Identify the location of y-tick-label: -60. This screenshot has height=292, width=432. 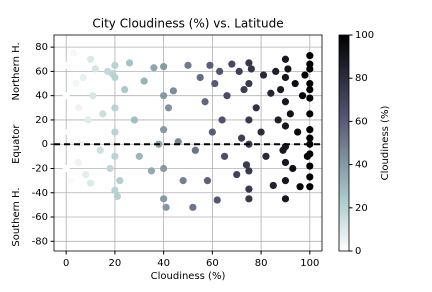
(40, 217).